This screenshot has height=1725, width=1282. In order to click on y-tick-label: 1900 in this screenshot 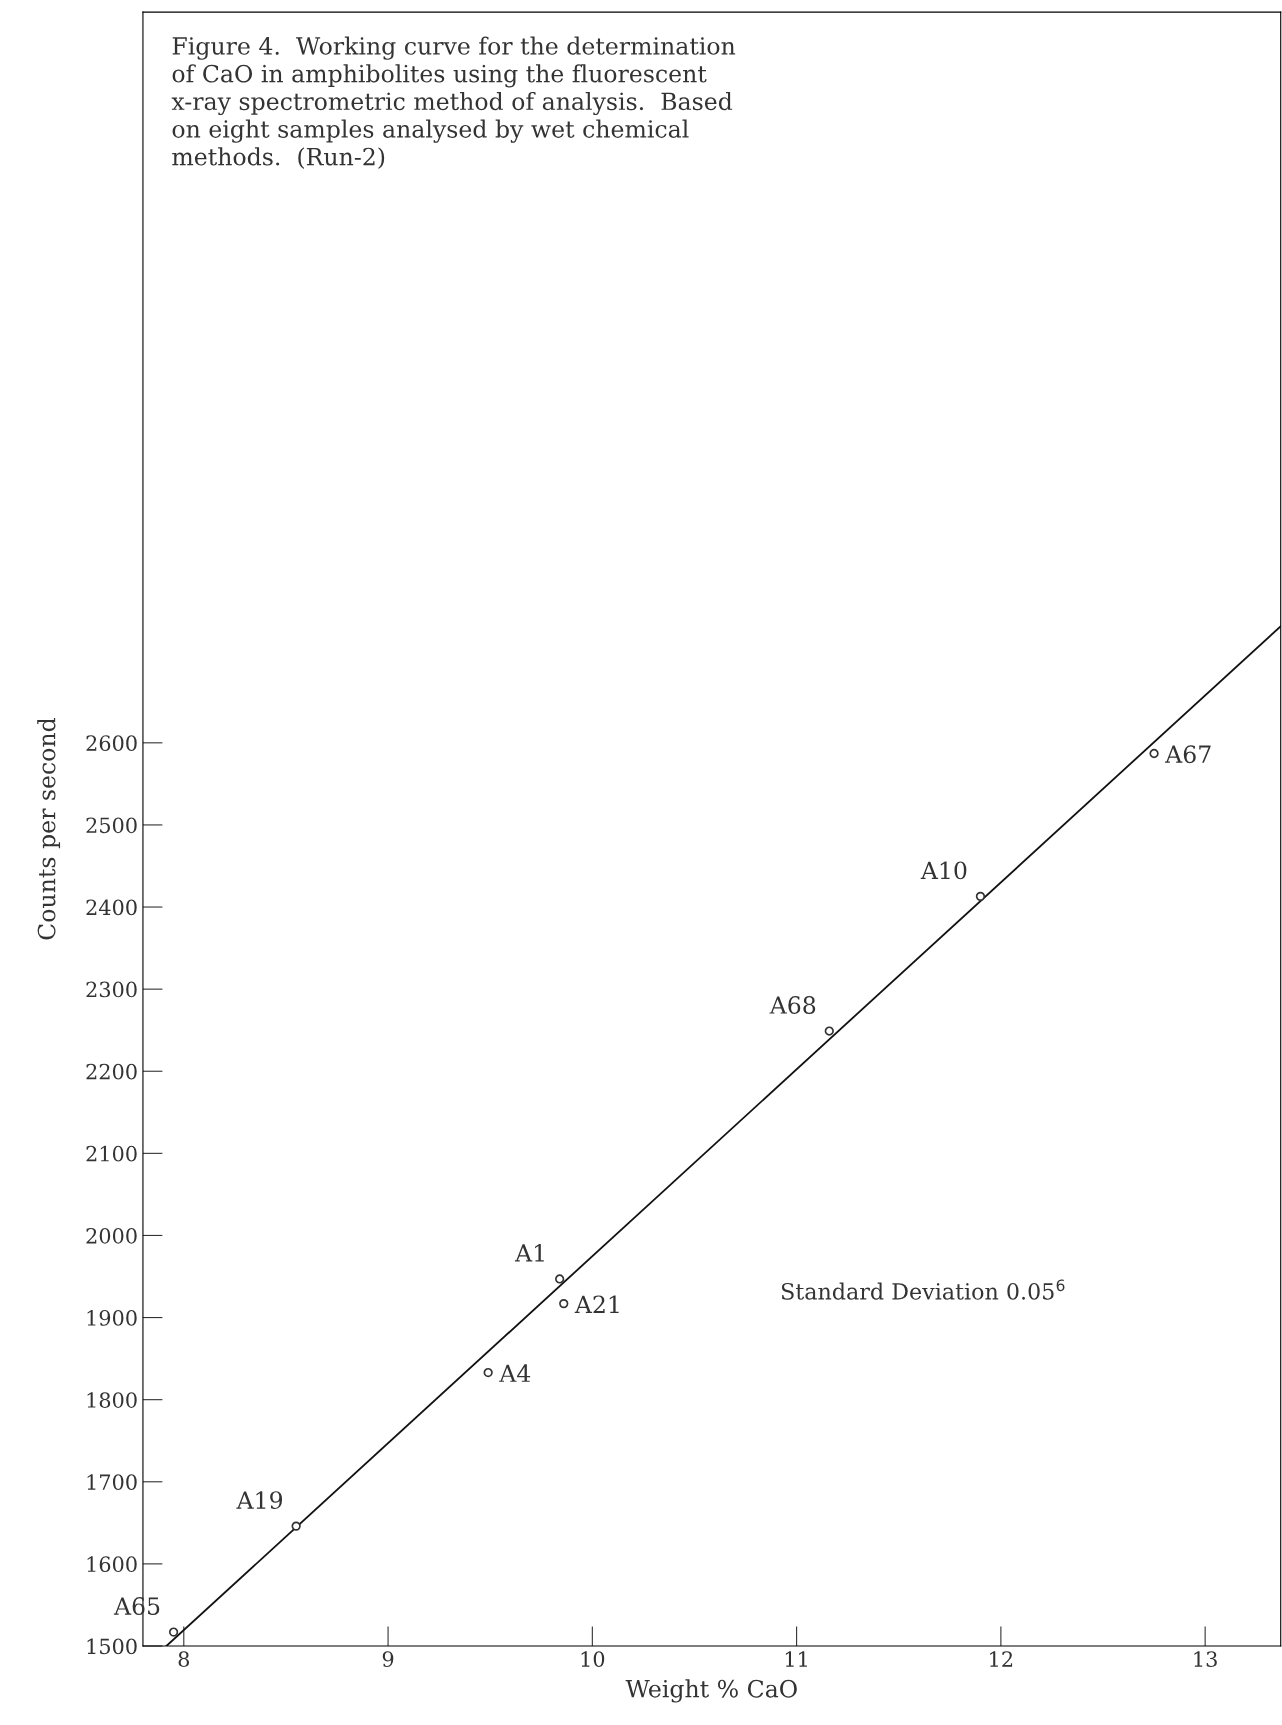, I will do `click(112, 1318)`.